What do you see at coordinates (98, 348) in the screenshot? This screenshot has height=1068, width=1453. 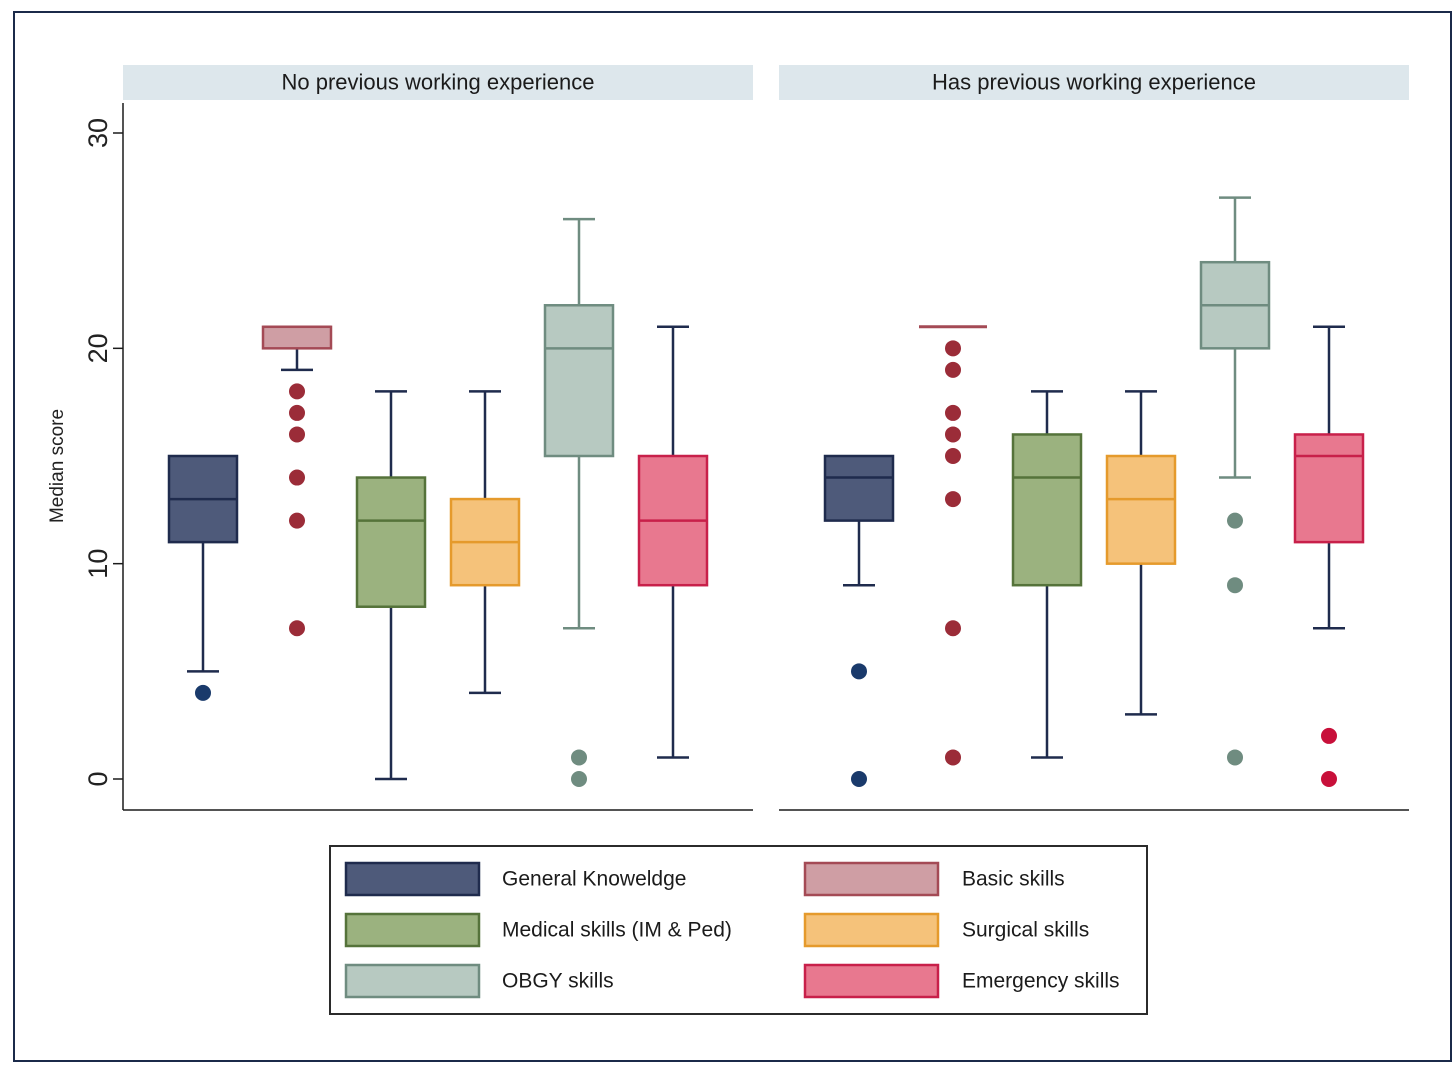 I see `y-tick-label: 20` at bounding box center [98, 348].